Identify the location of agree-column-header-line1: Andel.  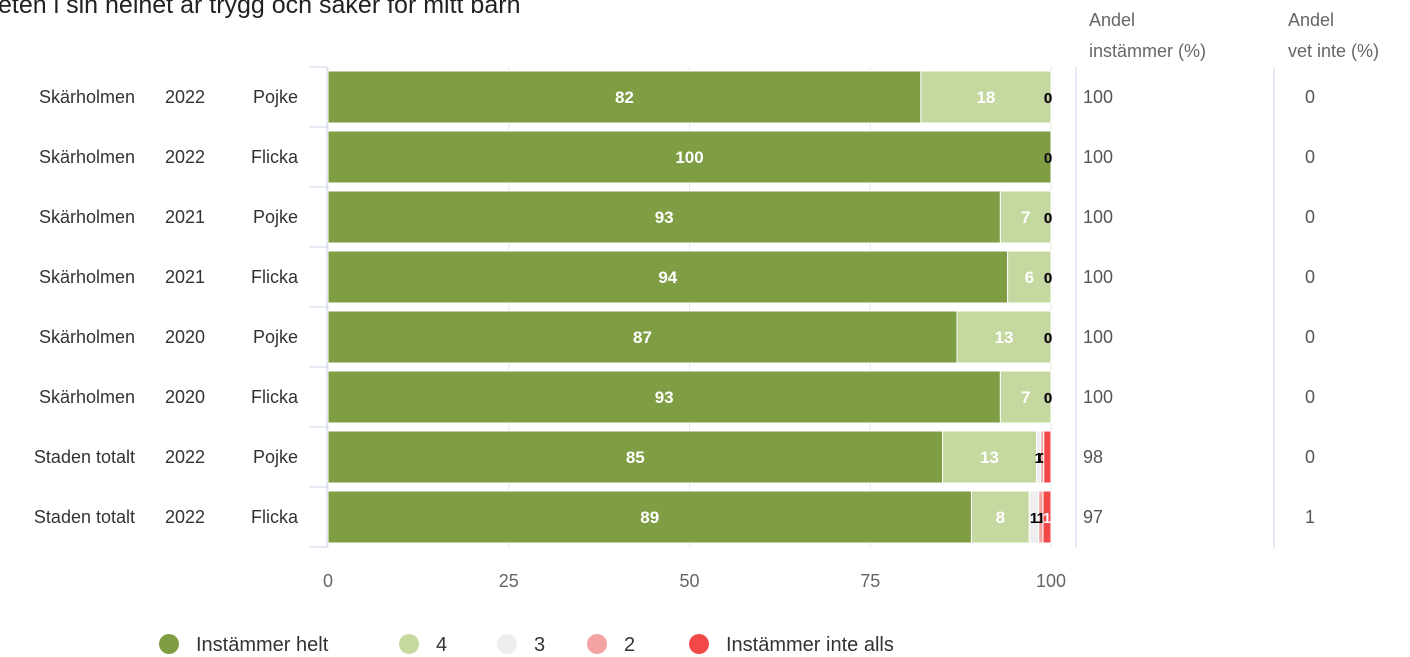
(1112, 20).